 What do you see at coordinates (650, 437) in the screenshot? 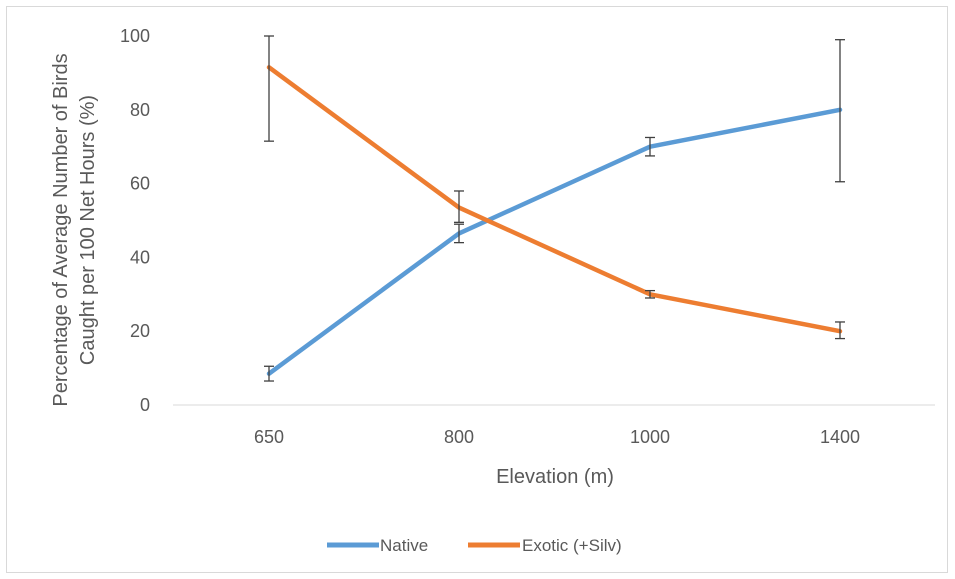
I see `x-tick-label: 1000` at bounding box center [650, 437].